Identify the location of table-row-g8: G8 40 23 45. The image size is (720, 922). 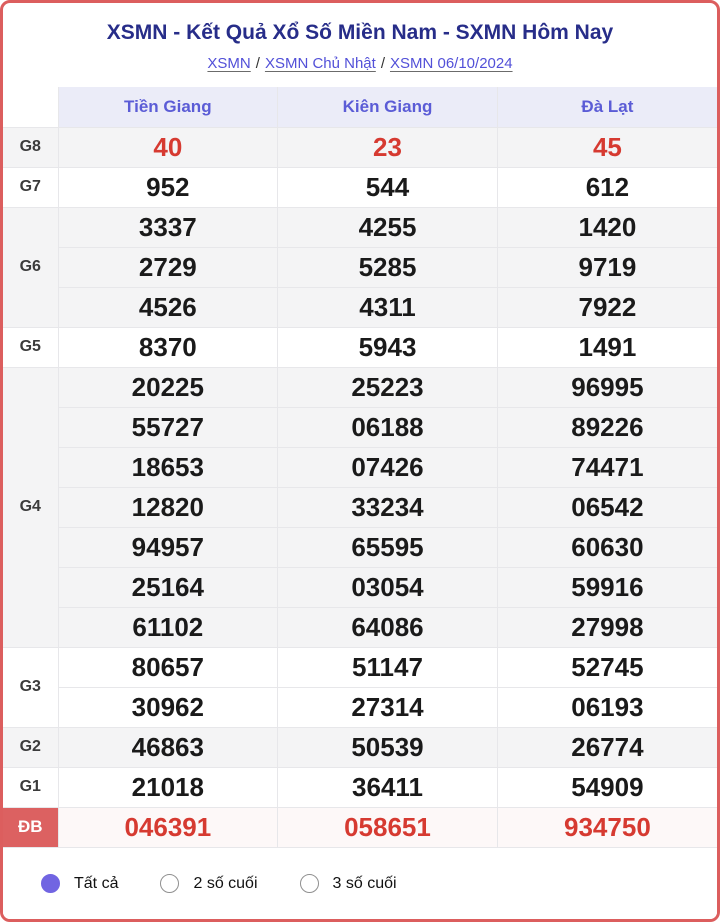
(360, 147).